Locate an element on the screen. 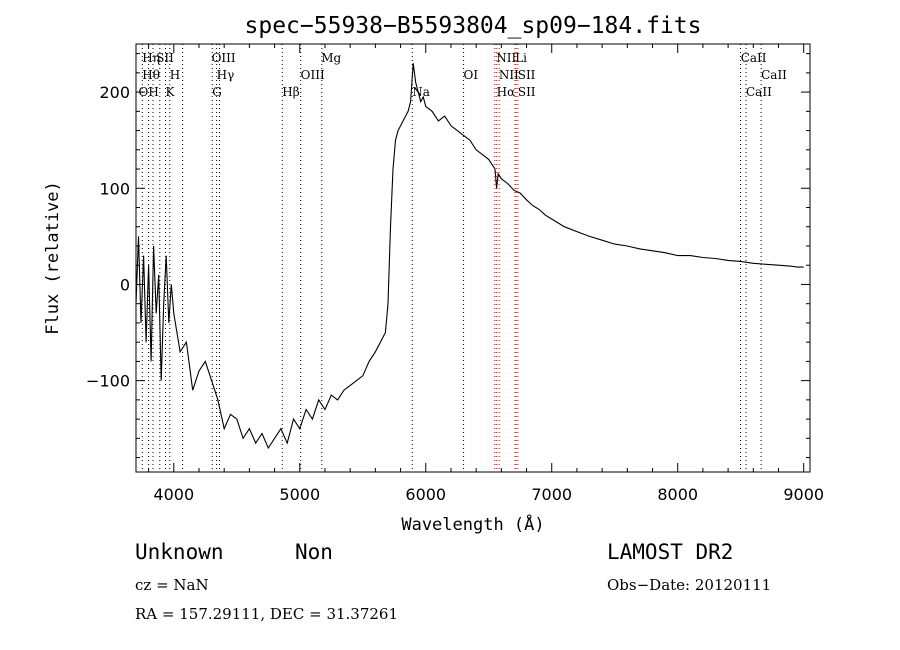 The width and height of the screenshot is (900, 650). line-label-19: Na is located at coordinates (421, 92).